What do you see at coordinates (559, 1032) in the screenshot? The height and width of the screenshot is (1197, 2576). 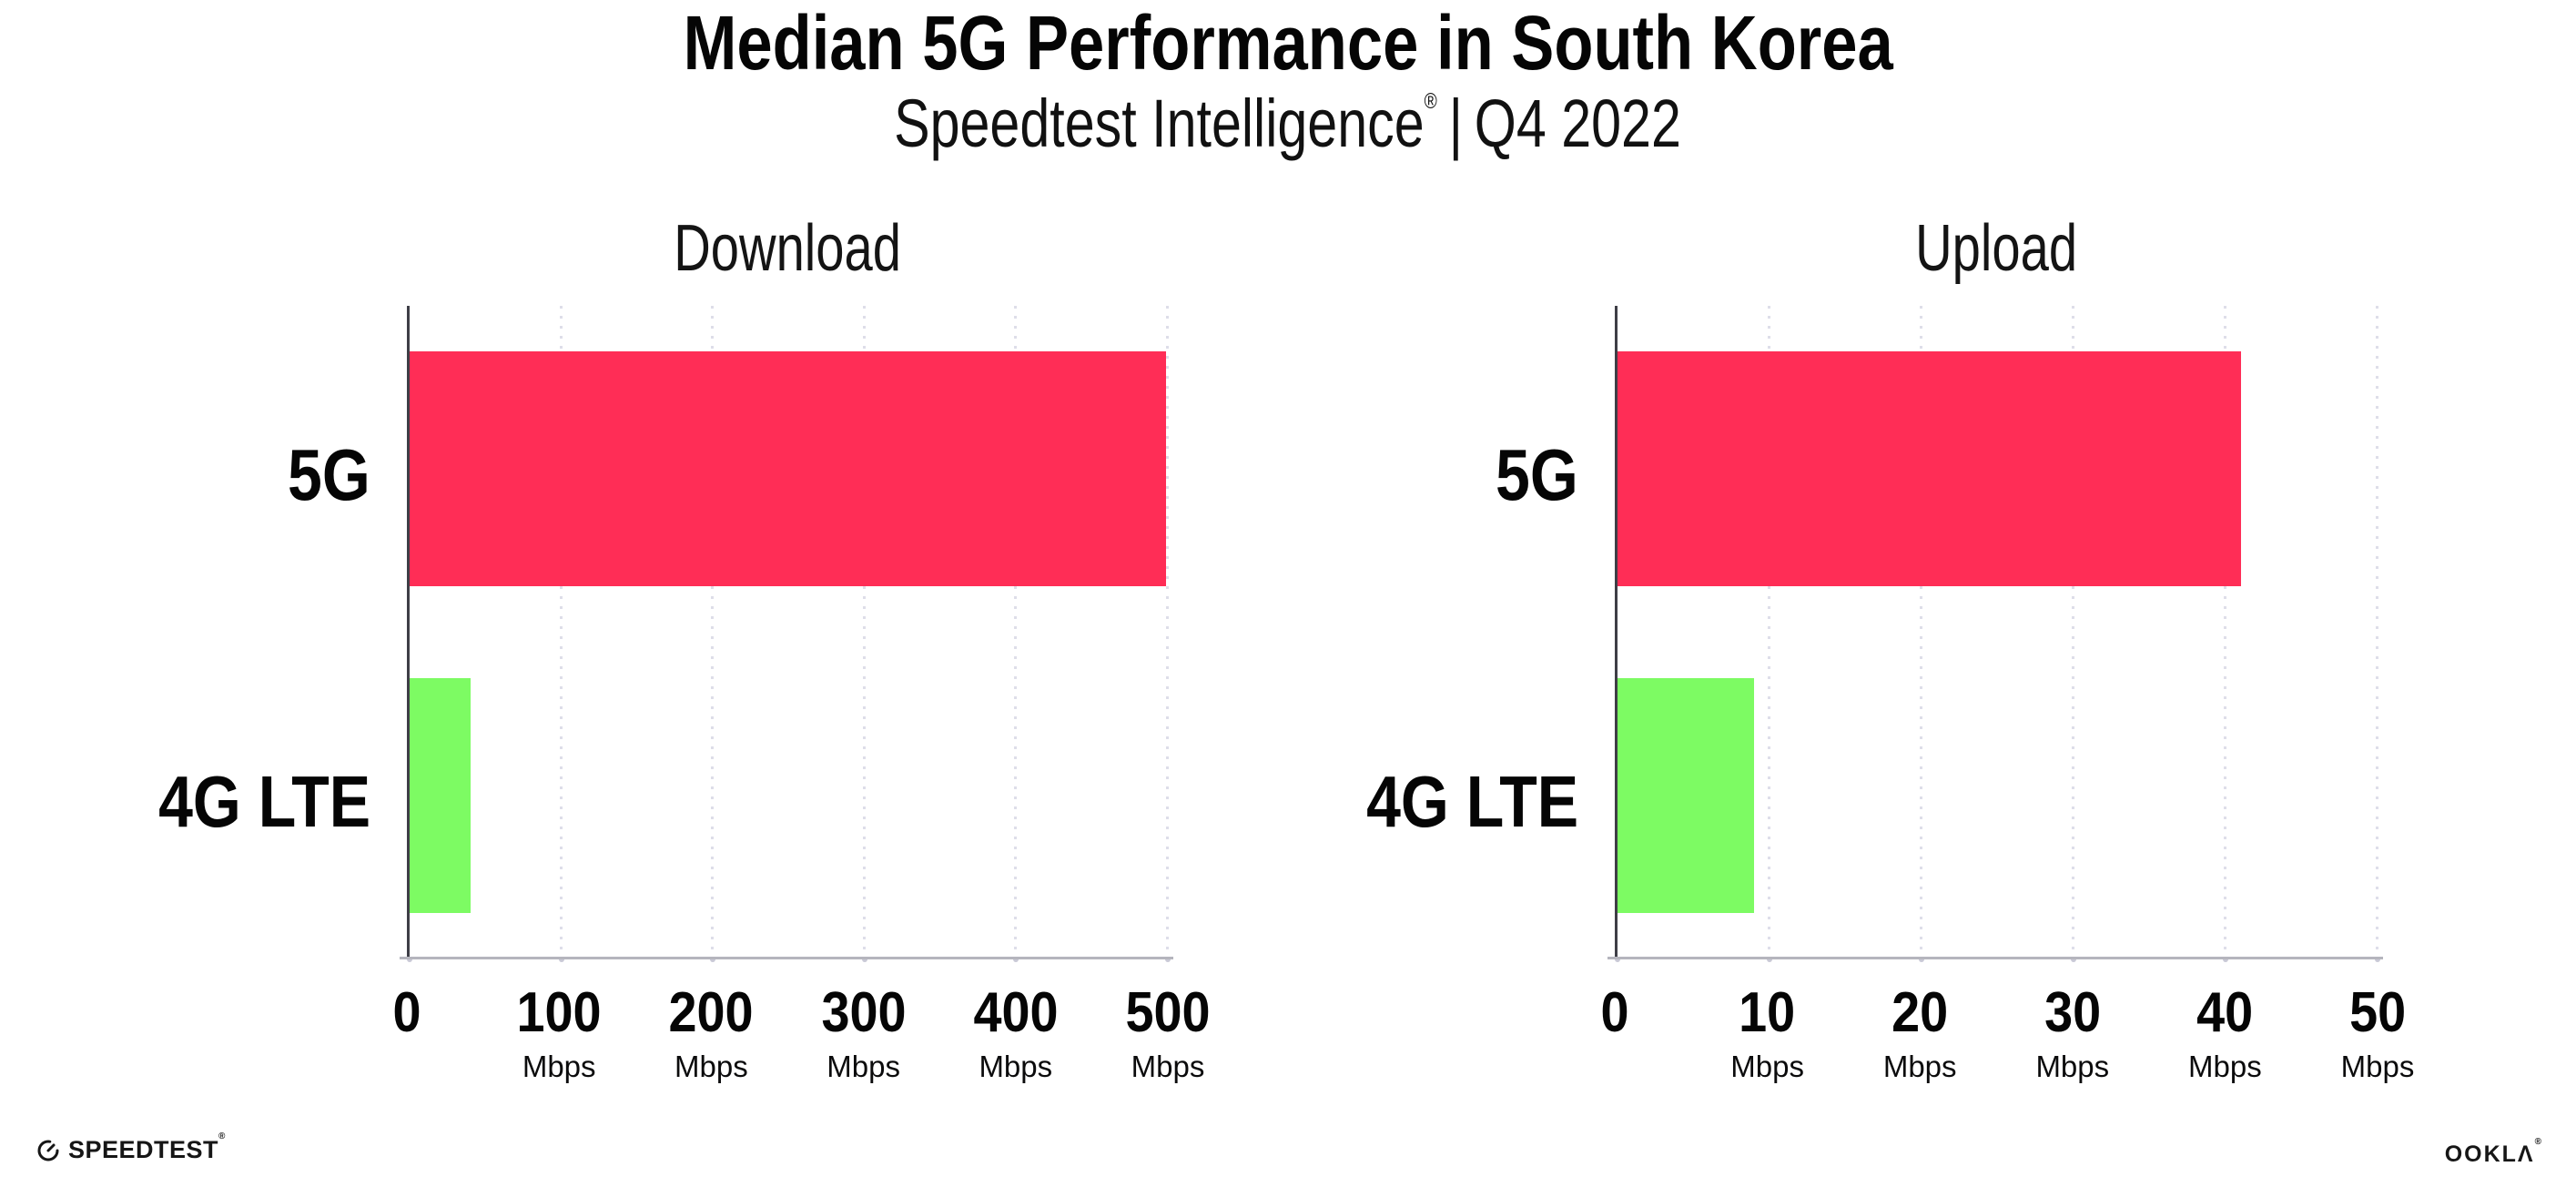 I see `tick-label: 100 Mbps` at bounding box center [559, 1032].